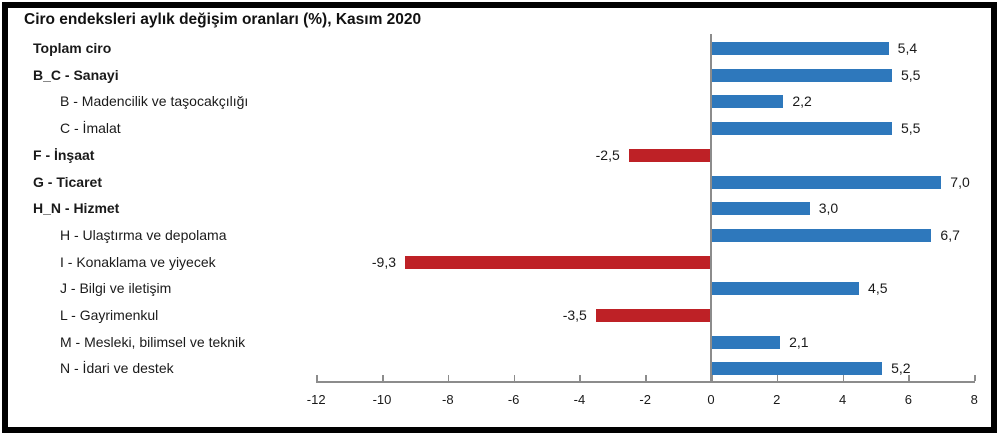  I want to click on x-axis-tick-label: 0, so click(711, 399).